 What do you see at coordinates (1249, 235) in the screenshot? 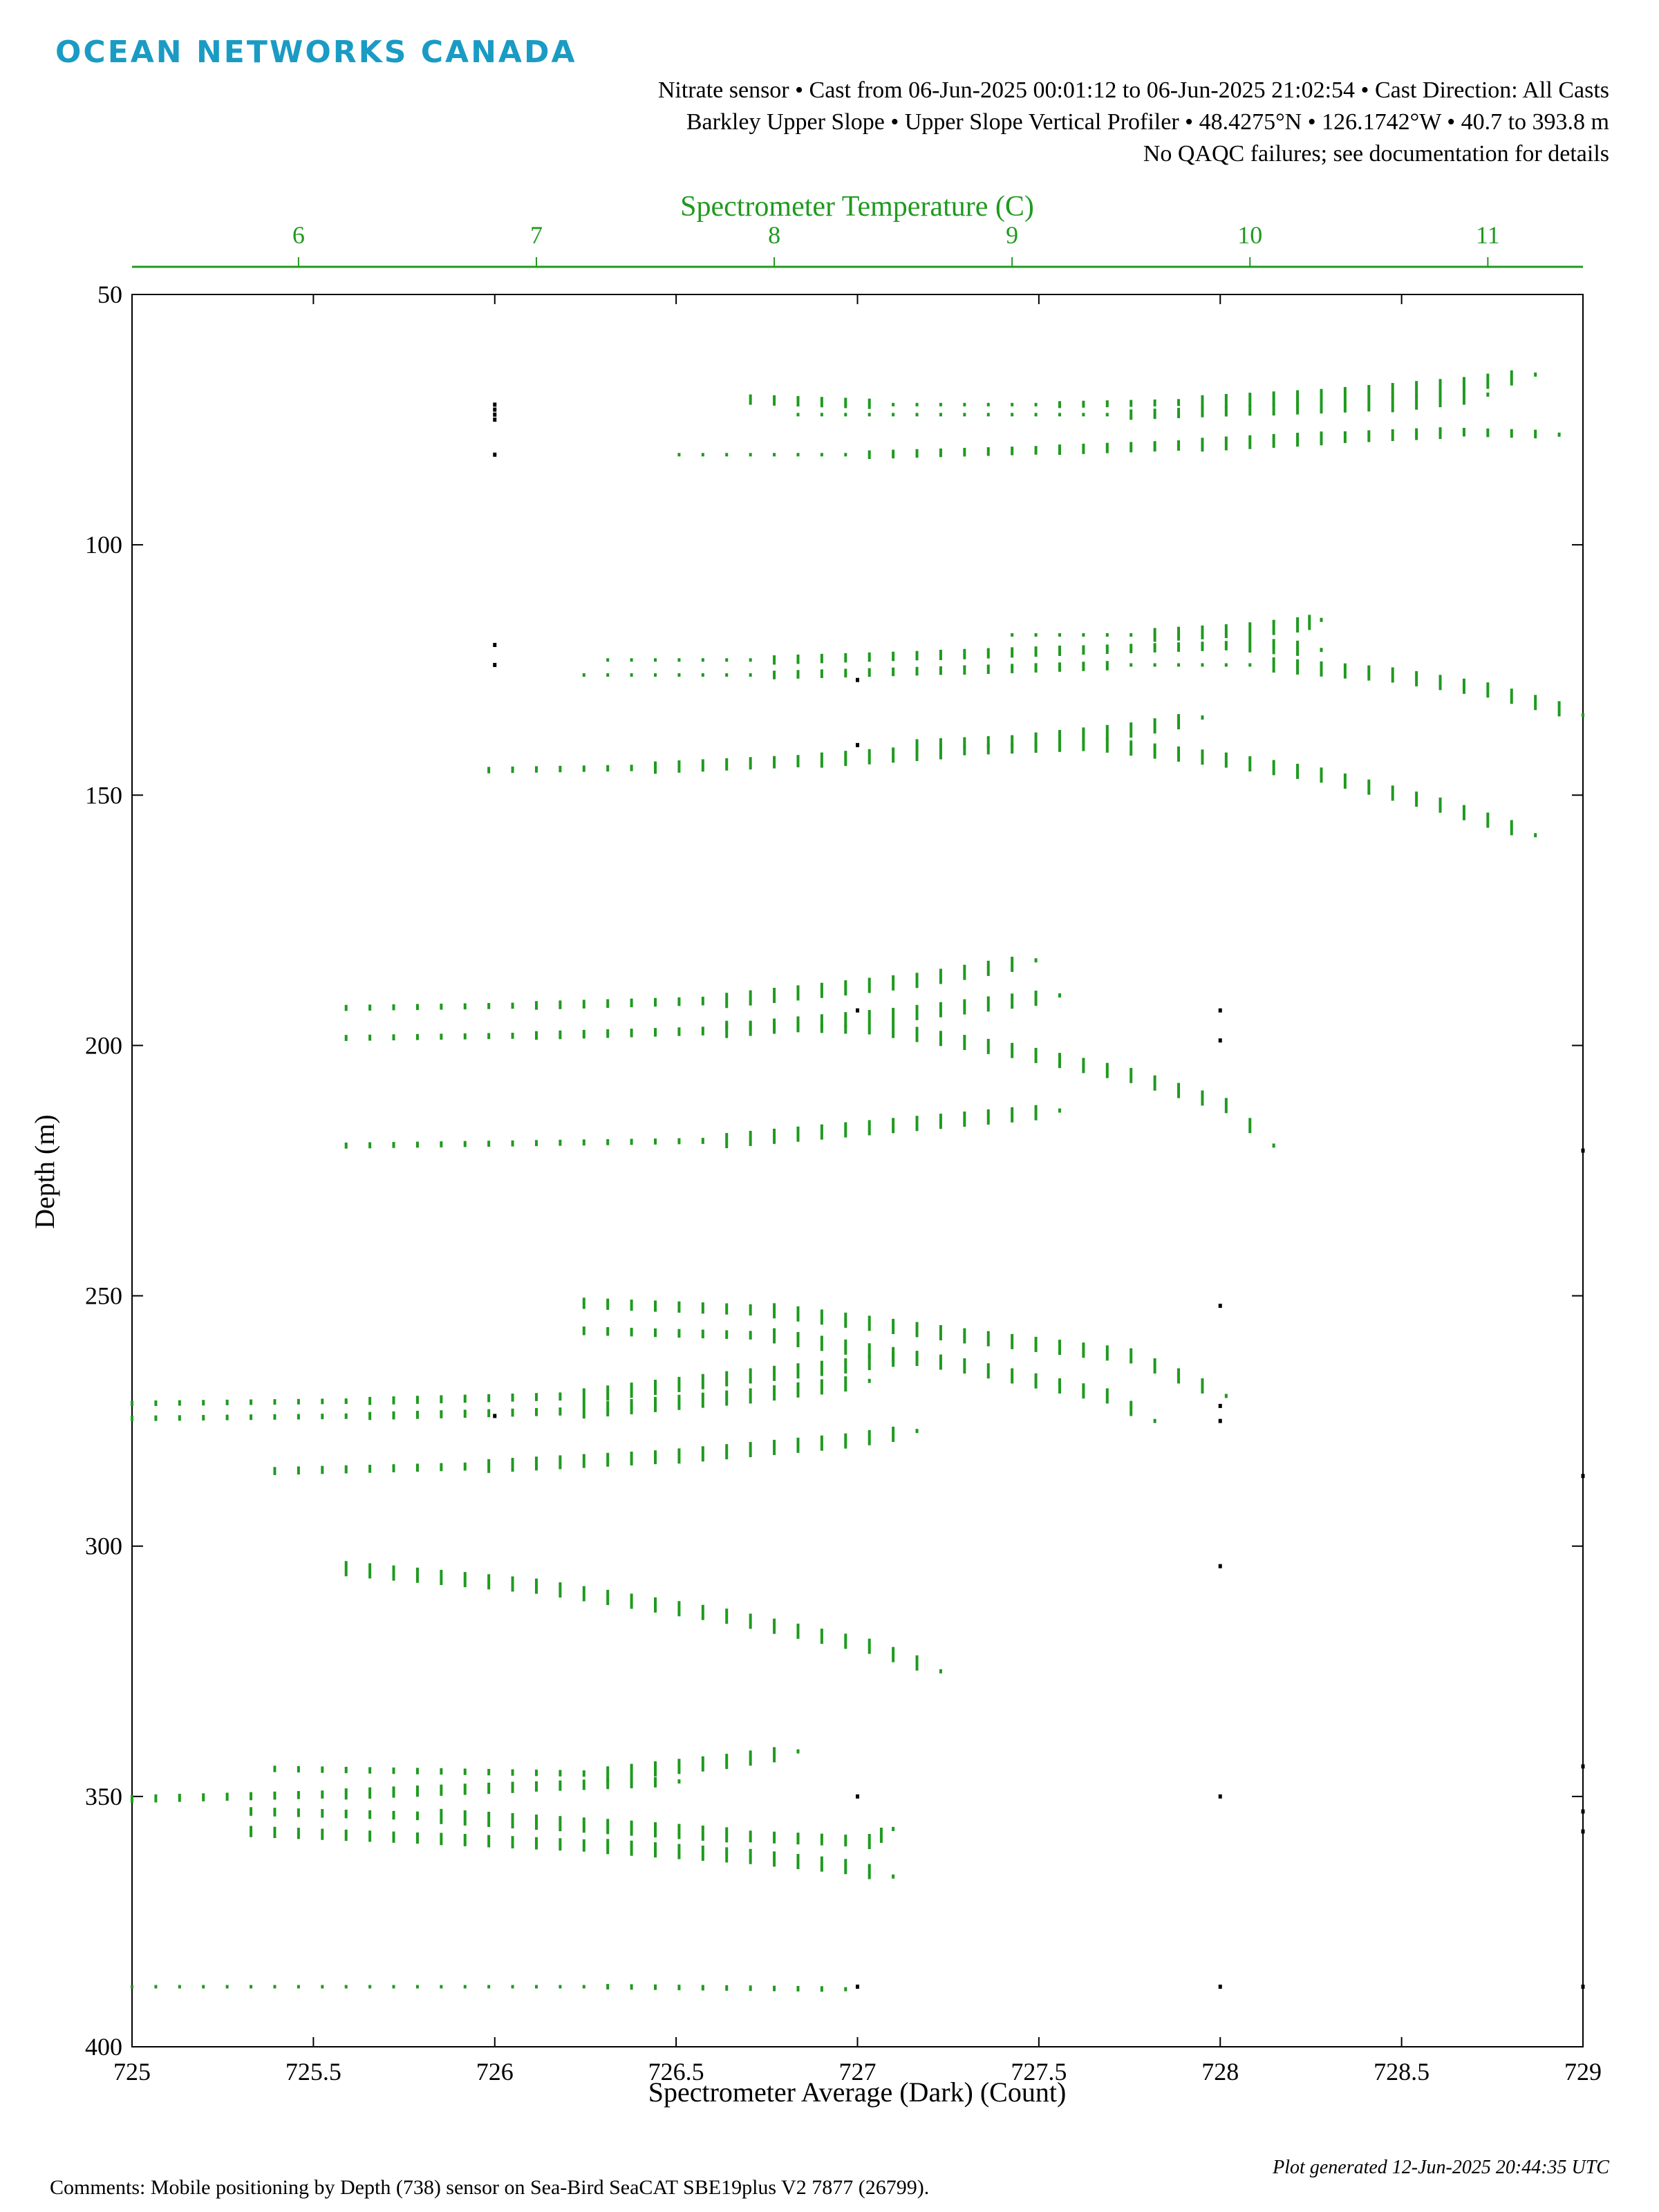
I see `x2-tick-label: 10` at bounding box center [1249, 235].